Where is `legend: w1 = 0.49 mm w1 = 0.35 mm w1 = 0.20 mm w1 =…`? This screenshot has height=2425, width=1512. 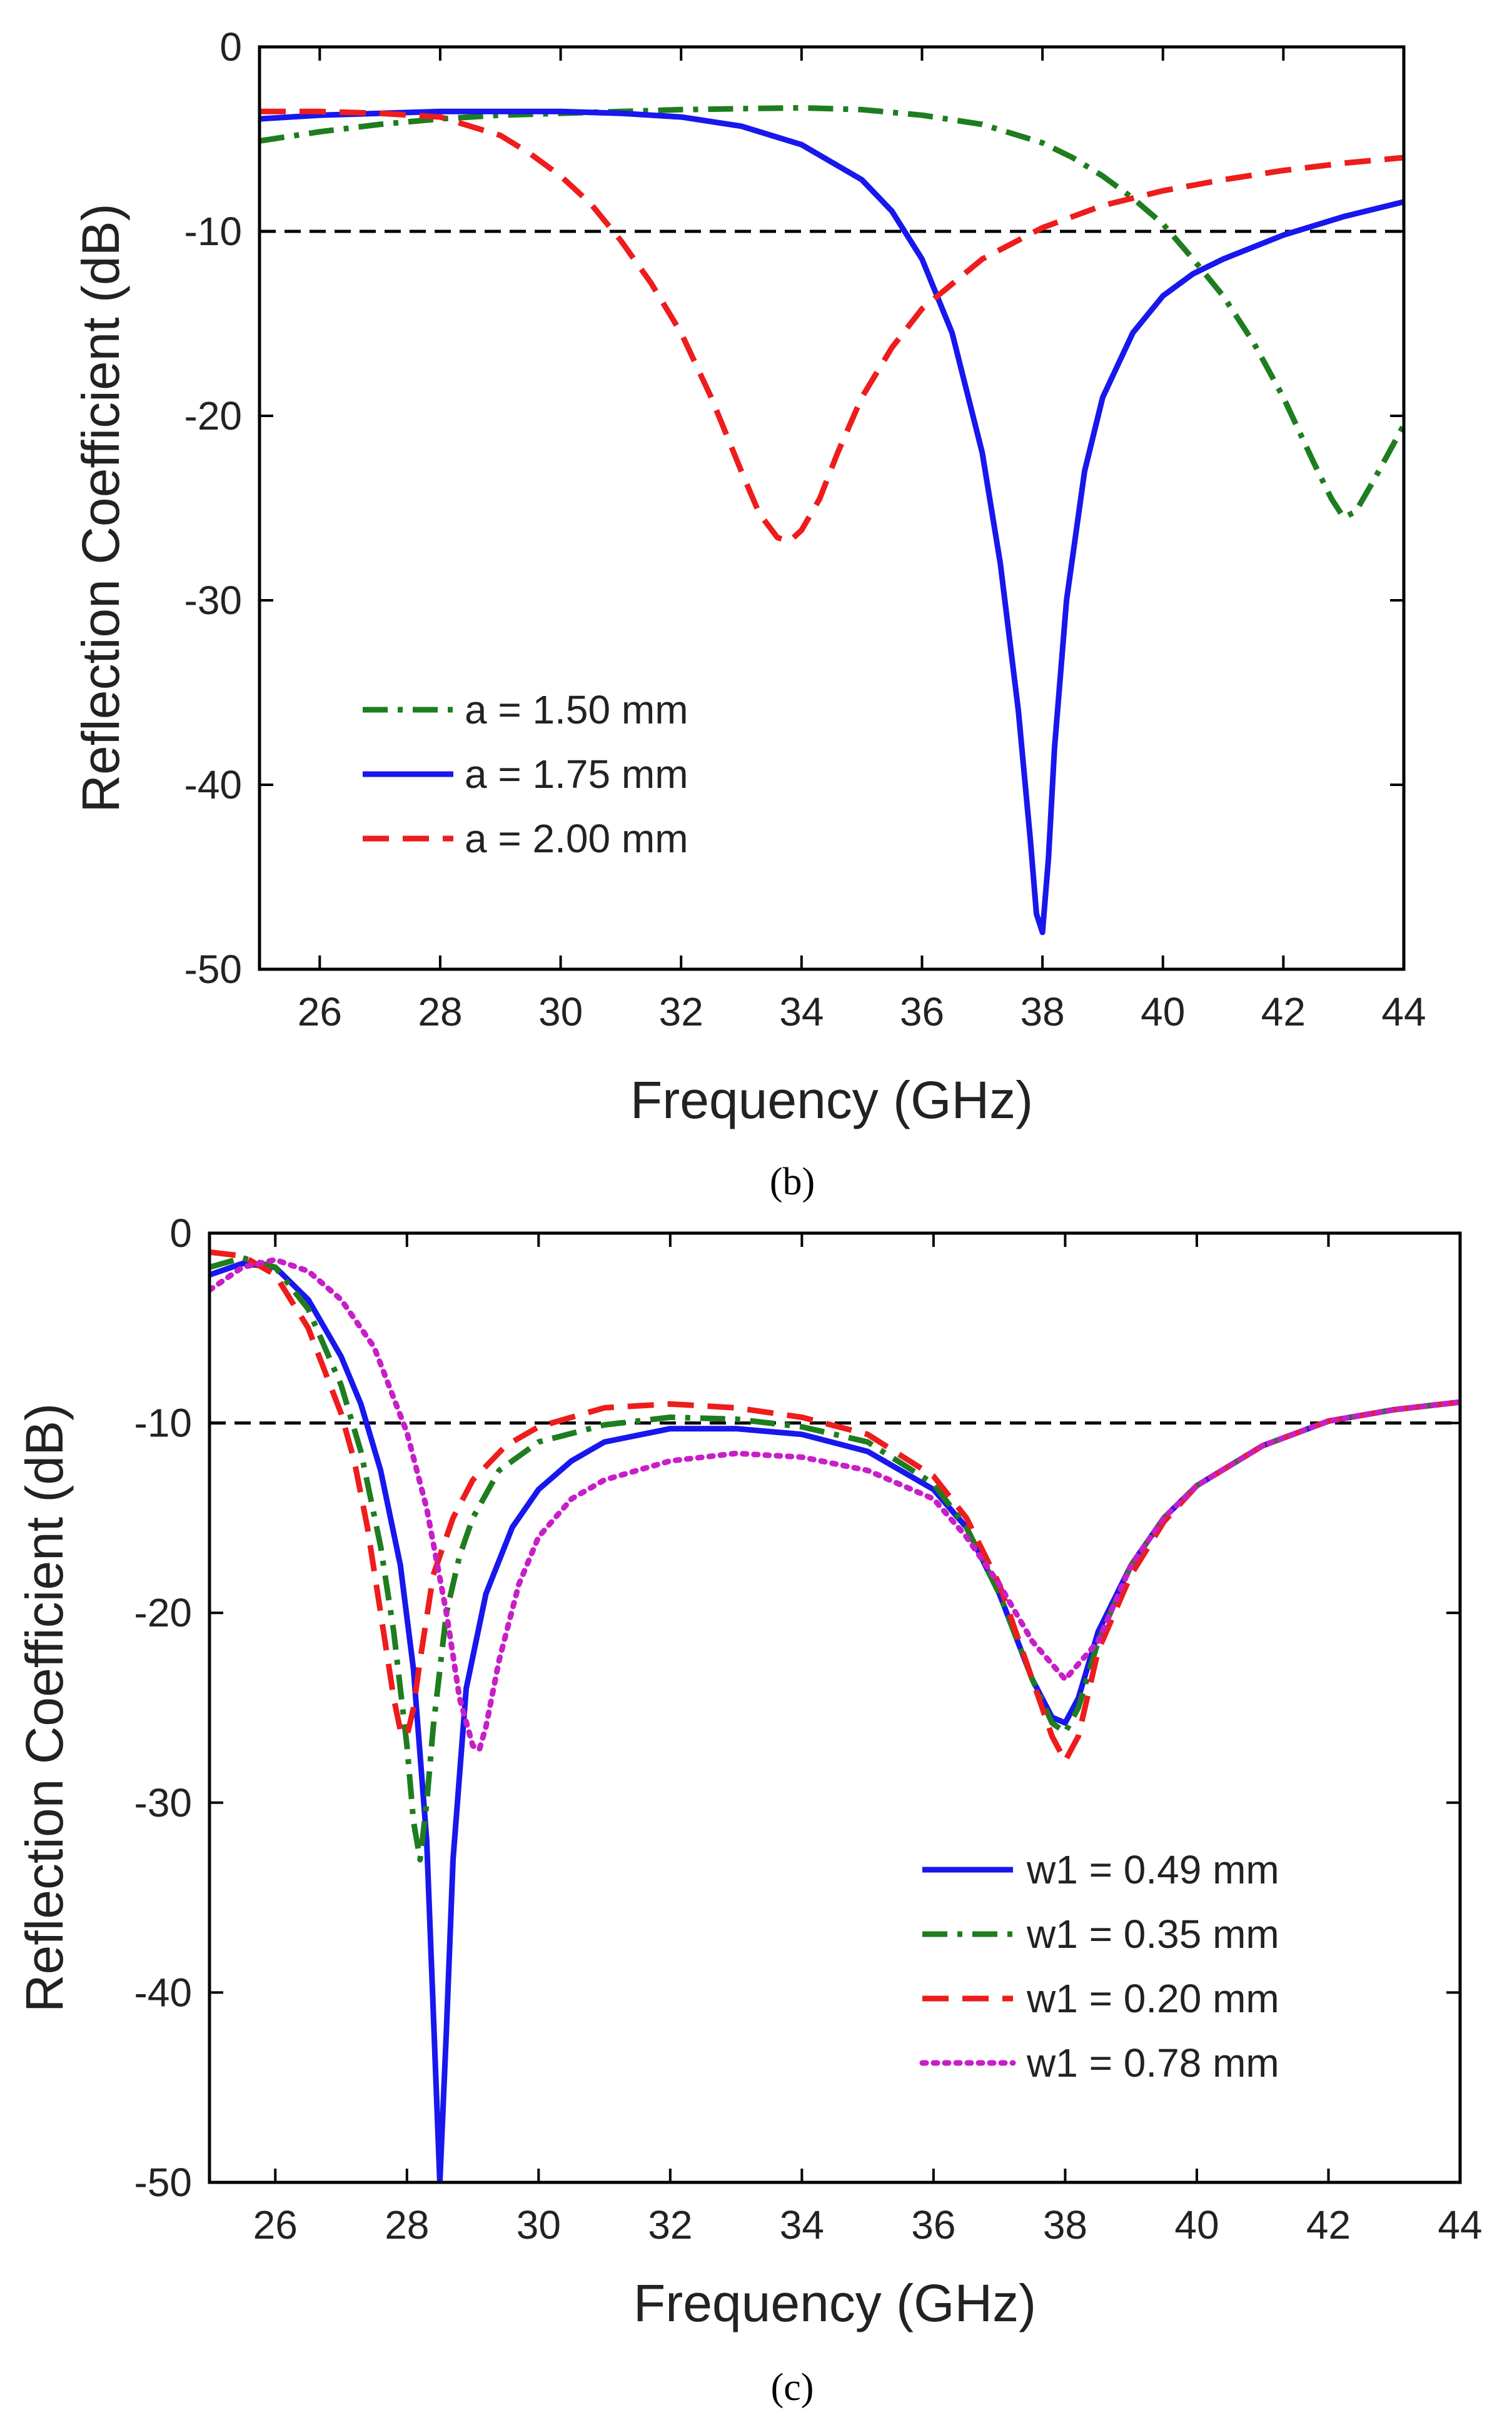
legend: w1 = 0.49 mm w1 = 0.35 mm w1 = 0.20 mm w1 =… is located at coordinates (1099, 1966).